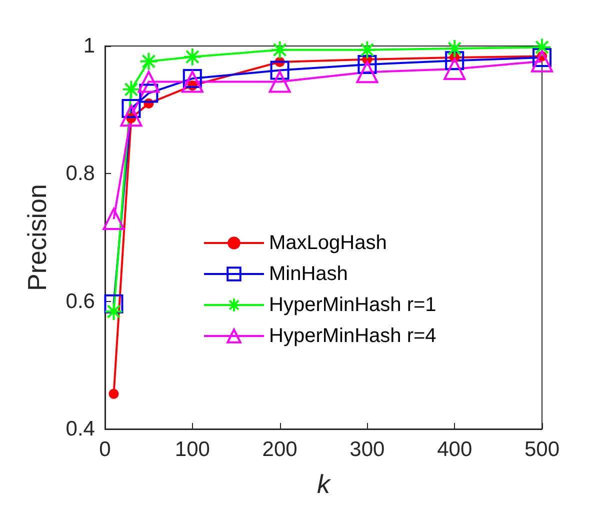 This screenshot has height=525, width=609. What do you see at coordinates (89, 46) in the screenshot?
I see `y-tick-label: 1` at bounding box center [89, 46].